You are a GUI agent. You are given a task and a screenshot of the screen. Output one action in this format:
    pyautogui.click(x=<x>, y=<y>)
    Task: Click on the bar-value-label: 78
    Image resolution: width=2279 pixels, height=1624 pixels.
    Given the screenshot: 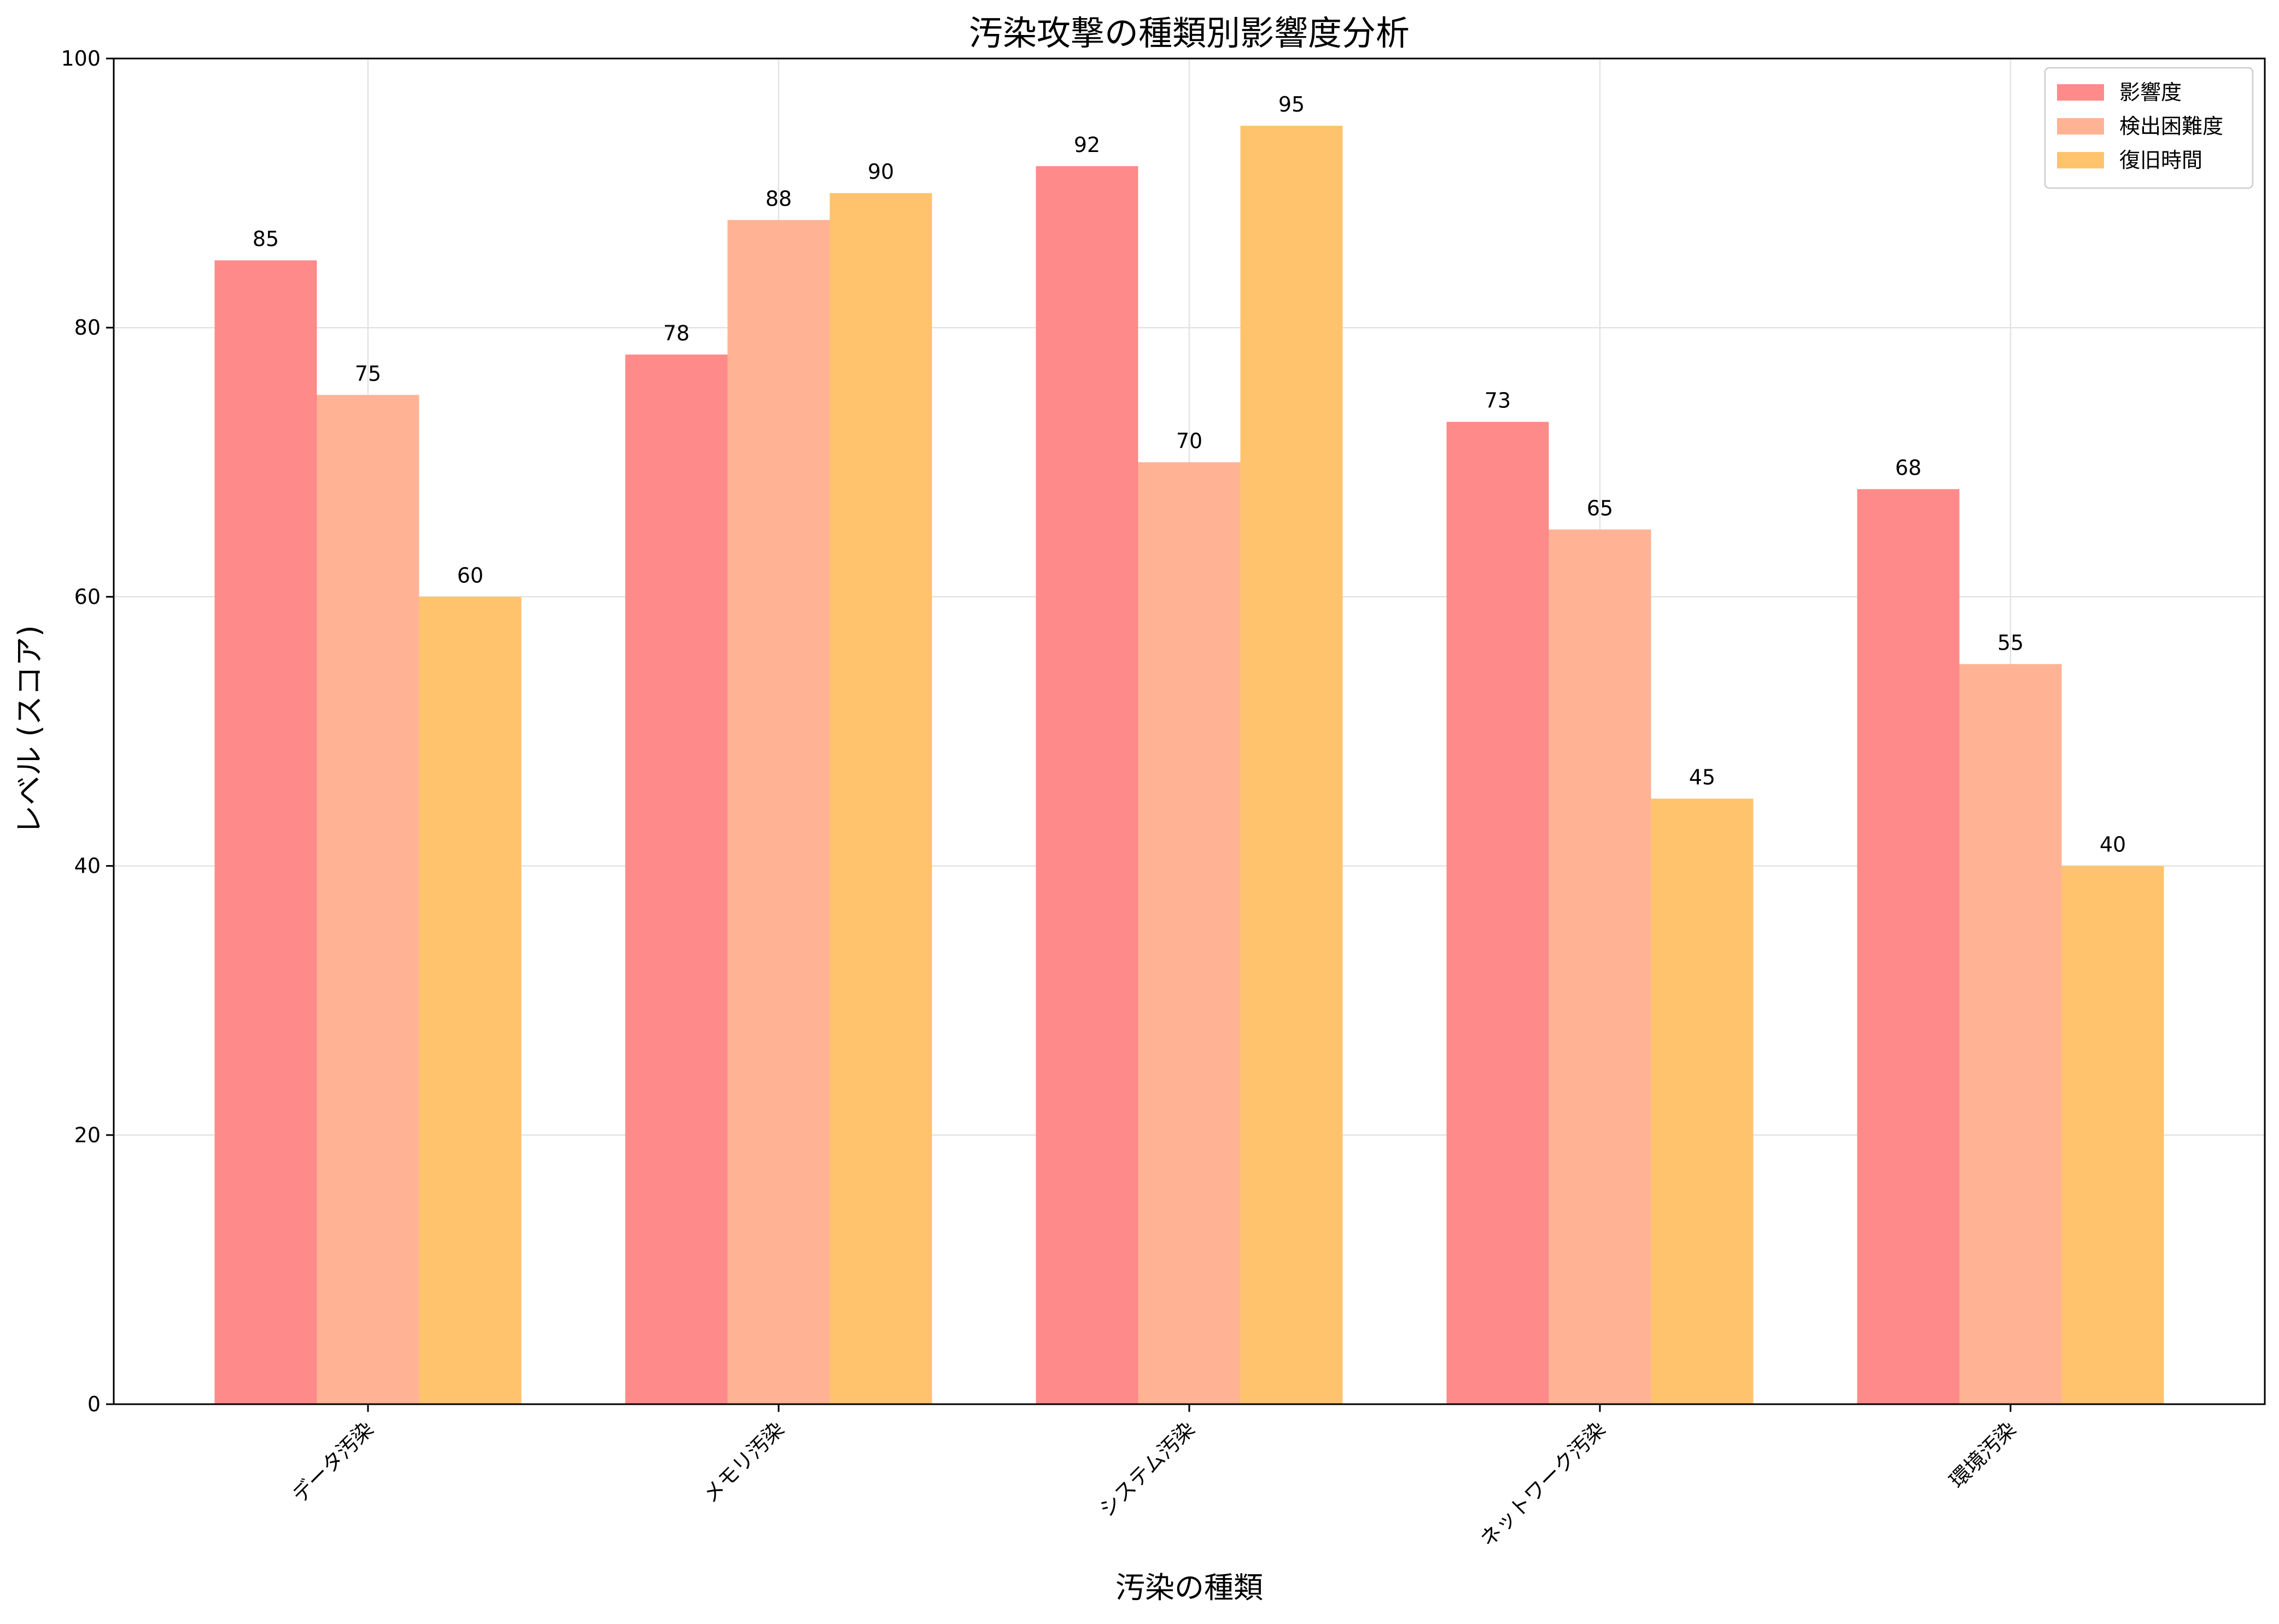 What is the action you would take?
    pyautogui.click(x=676, y=333)
    